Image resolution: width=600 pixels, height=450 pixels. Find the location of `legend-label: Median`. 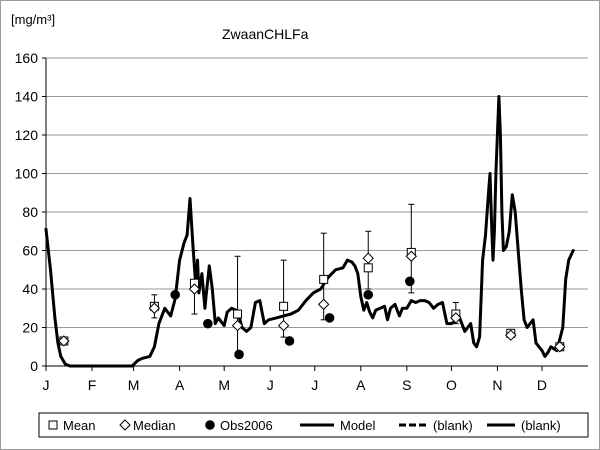

legend-label: Median is located at coordinates (154, 425).